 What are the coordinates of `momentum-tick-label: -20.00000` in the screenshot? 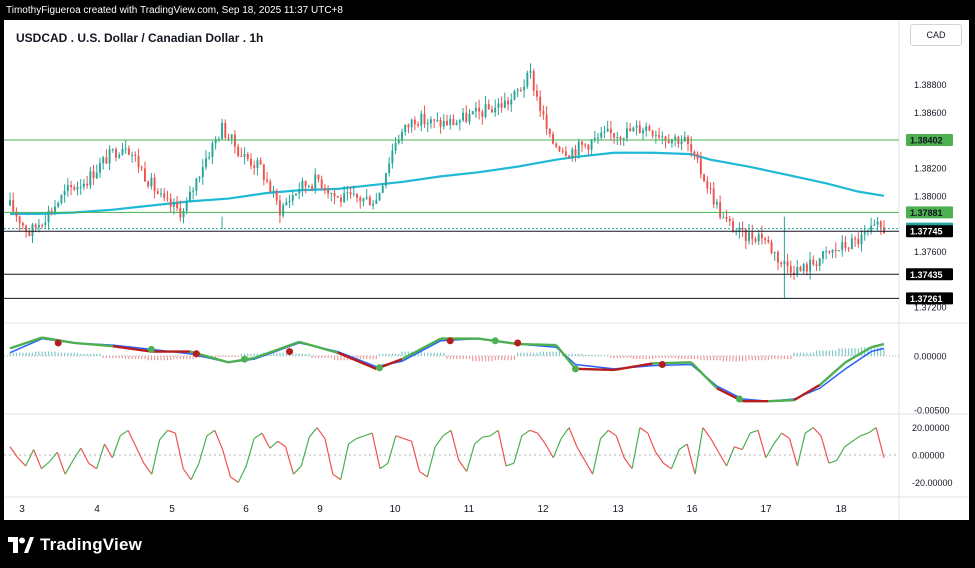 It's located at (932, 483).